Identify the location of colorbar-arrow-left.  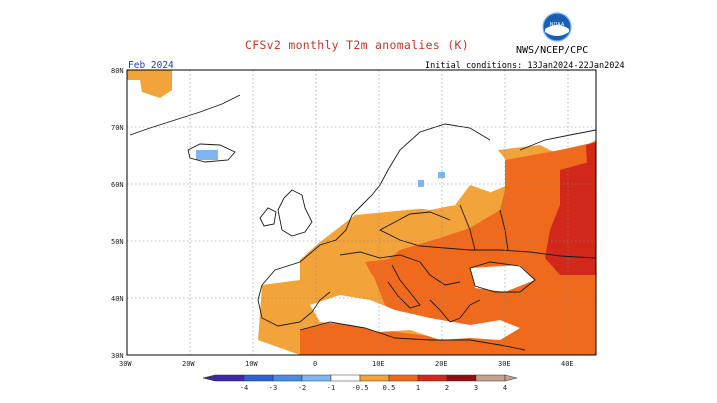
(209, 378).